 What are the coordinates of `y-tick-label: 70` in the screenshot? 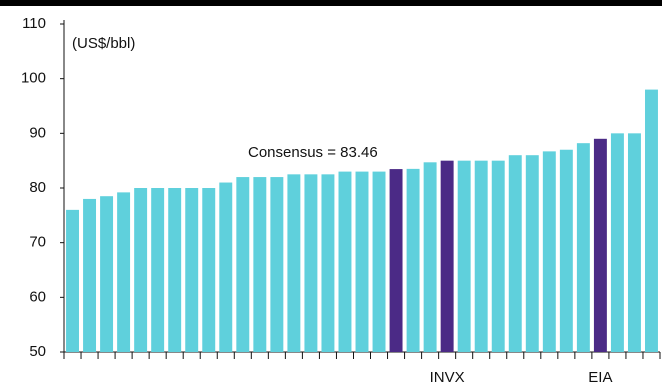 It's located at (37, 242).